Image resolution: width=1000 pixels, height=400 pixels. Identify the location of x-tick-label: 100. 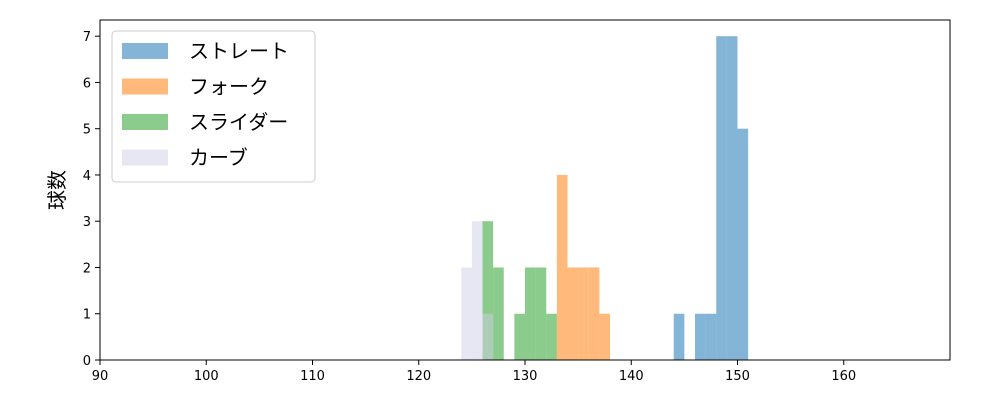
(206, 376).